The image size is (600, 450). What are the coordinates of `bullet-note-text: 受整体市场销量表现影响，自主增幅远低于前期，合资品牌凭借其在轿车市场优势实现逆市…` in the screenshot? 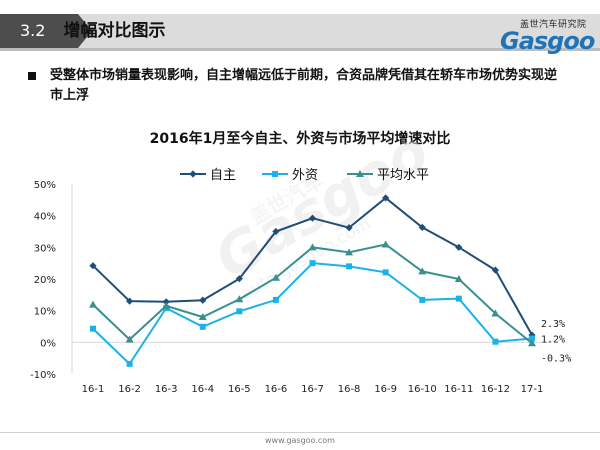 It's located at (304, 85).